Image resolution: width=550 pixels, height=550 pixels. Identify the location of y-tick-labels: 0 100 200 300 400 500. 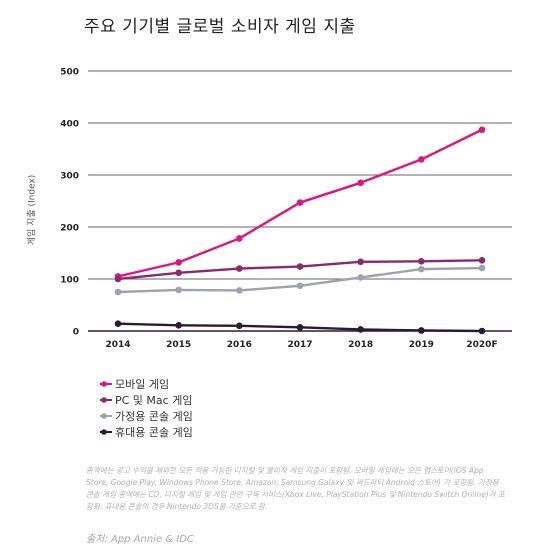
(69, 203).